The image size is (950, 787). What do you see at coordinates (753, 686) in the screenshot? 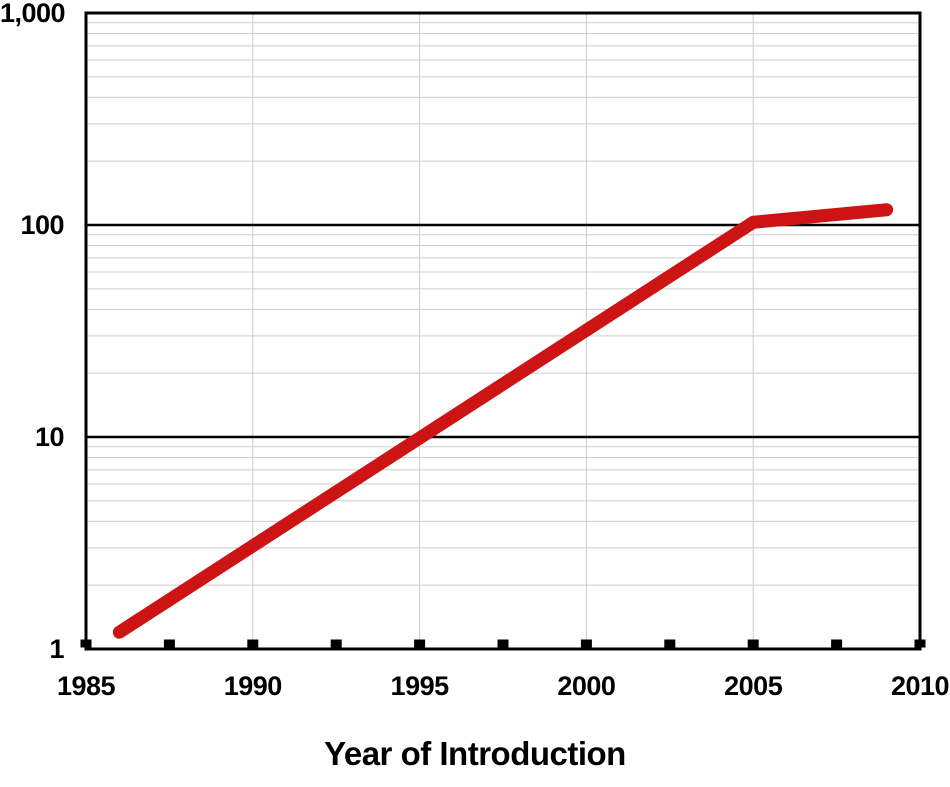
I see `x-tick-label: 2005` at bounding box center [753, 686].